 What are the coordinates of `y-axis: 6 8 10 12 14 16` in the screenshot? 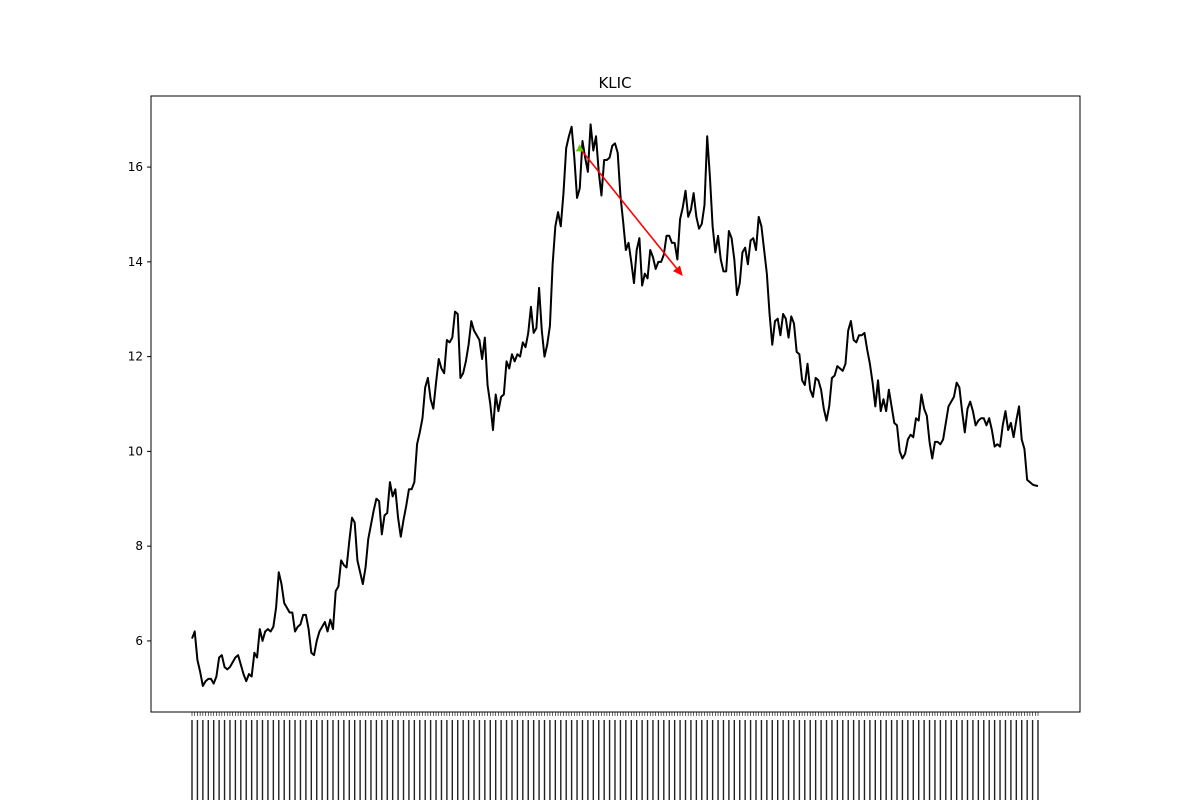 It's located at (139, 404).